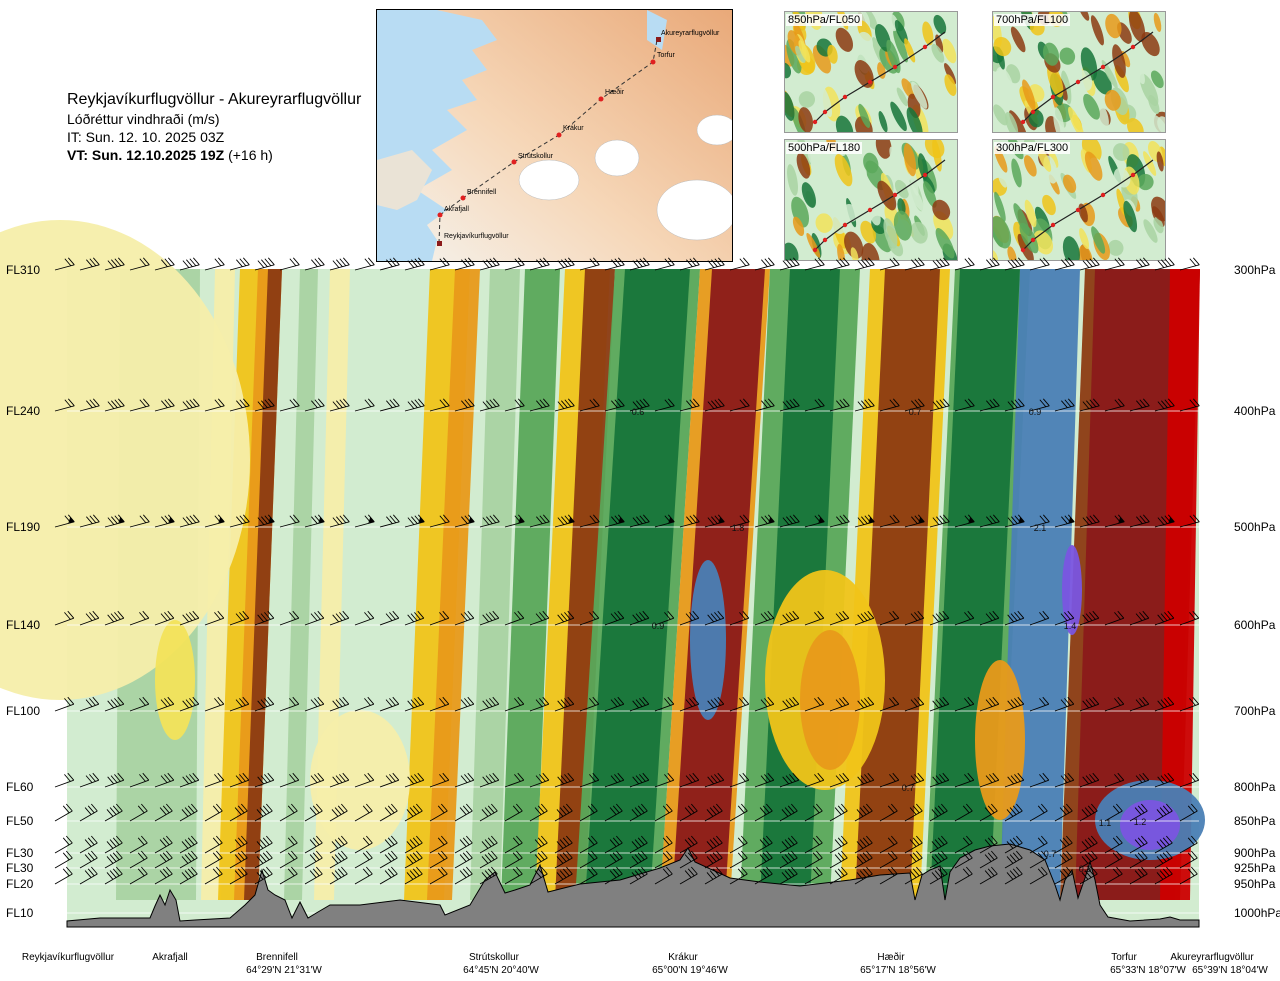  I want to click on velocity-band, so click(897, 584).